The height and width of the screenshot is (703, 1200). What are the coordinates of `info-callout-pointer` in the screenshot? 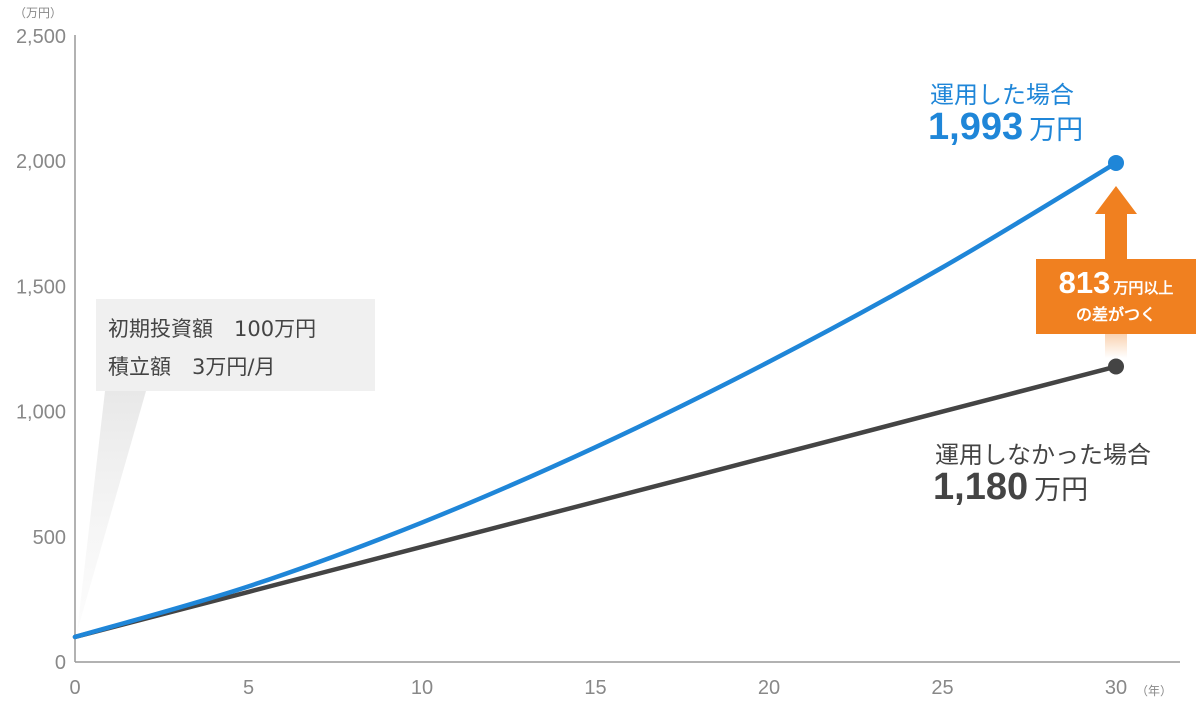 It's located at (111, 511).